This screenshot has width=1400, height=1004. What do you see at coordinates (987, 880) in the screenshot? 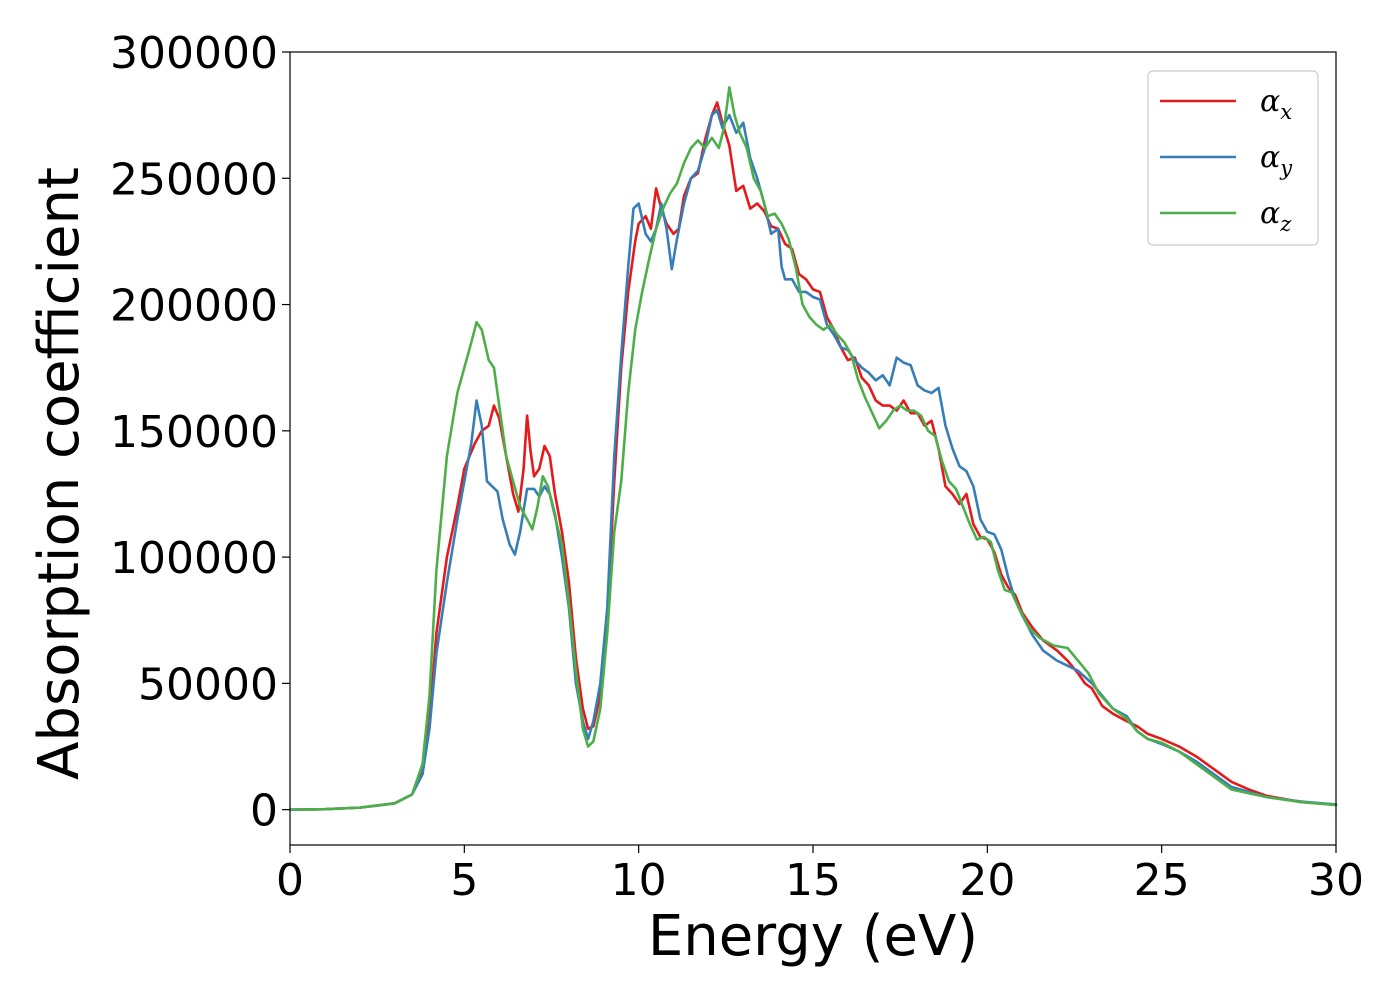
I see `x-tick-label: 20` at bounding box center [987, 880].